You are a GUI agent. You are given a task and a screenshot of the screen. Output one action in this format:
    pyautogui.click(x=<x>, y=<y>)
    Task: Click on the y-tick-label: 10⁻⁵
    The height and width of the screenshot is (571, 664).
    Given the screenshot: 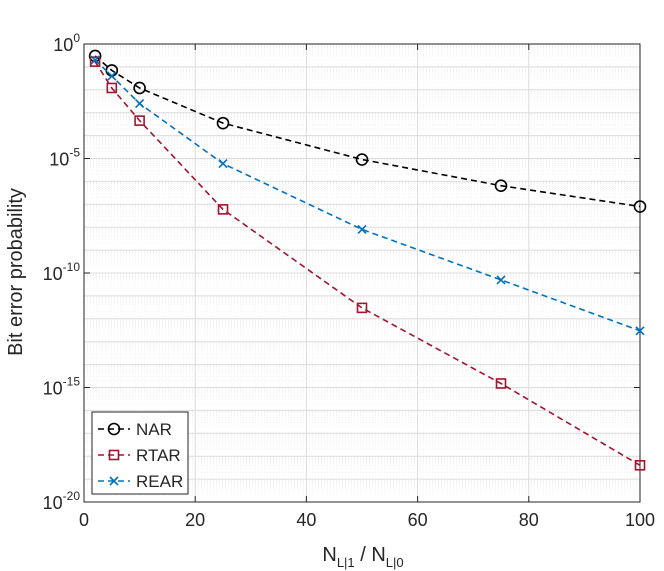 What is the action you would take?
    pyautogui.click(x=64, y=158)
    